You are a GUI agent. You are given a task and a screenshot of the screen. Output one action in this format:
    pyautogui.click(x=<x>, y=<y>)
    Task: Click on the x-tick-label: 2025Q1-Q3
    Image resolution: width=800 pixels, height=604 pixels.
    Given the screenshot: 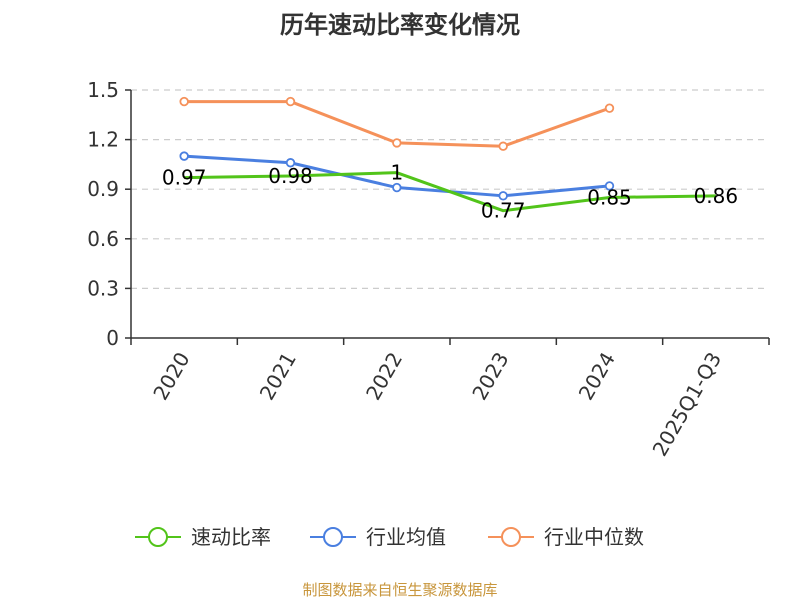 What is the action you would take?
    pyautogui.click(x=687, y=404)
    